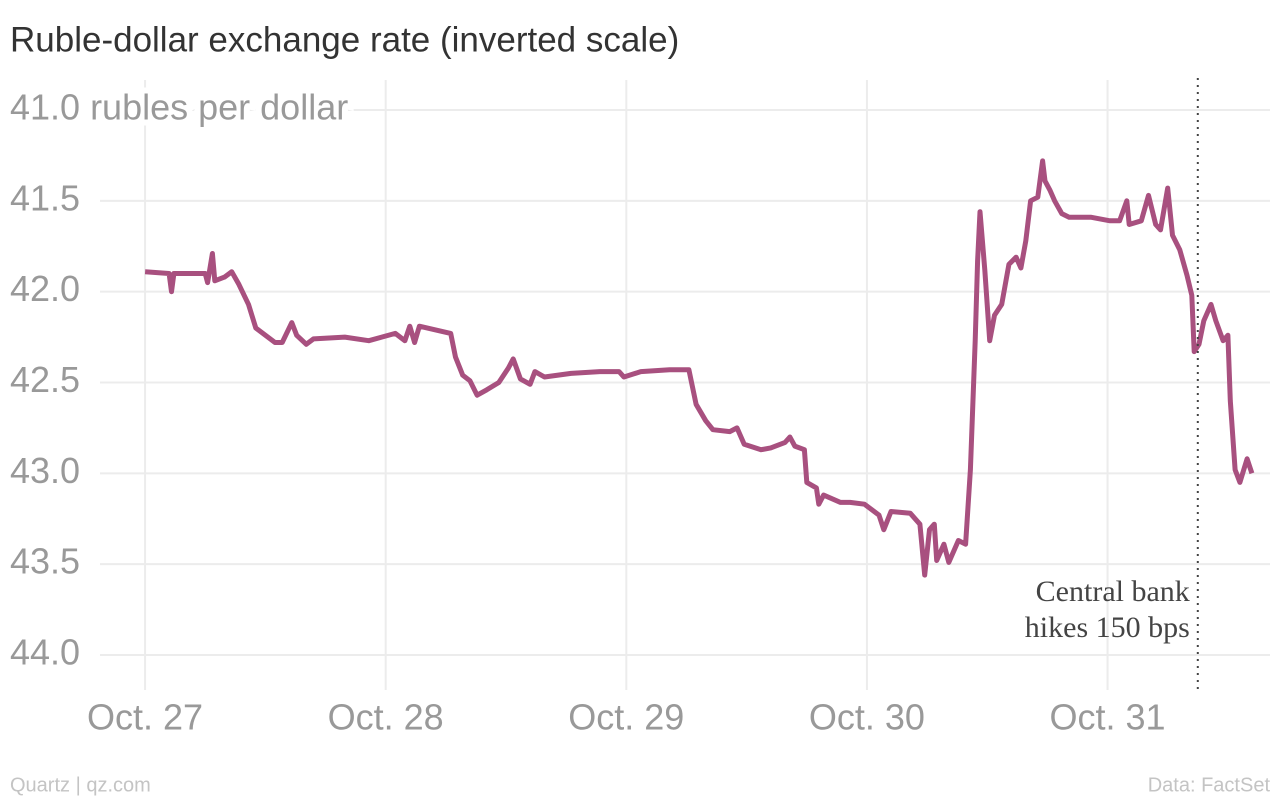 The height and width of the screenshot is (800, 1280). What do you see at coordinates (386, 717) in the screenshot?
I see `x-tick-label: Oct. 28` at bounding box center [386, 717].